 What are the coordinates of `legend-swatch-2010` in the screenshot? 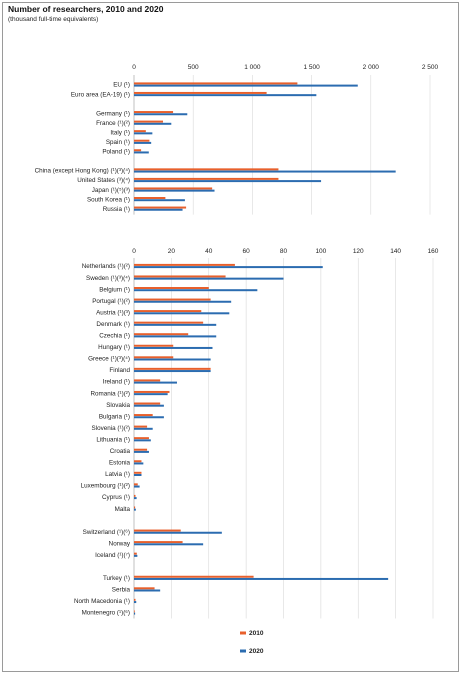 It's located at (243, 633).